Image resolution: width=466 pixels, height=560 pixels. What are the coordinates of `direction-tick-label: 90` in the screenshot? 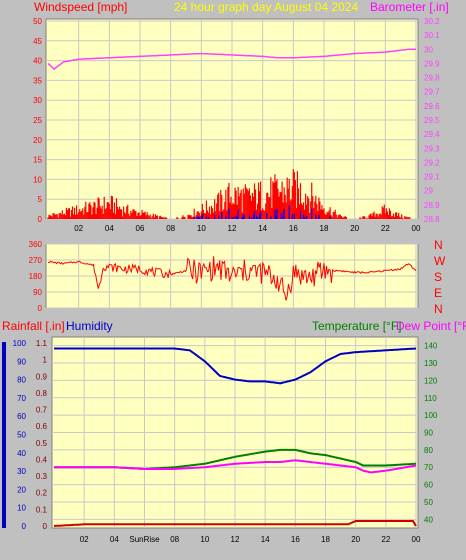 It's located at (37, 292).